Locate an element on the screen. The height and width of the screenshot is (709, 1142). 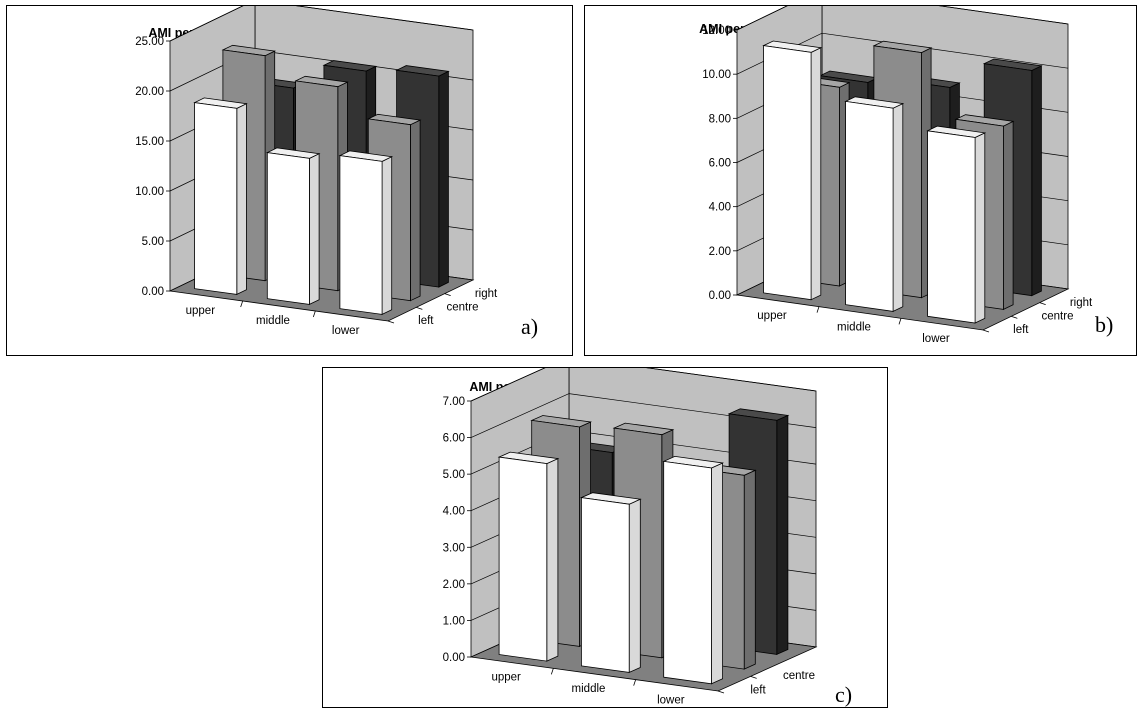
y-tick-label: 8.00 is located at coordinates (720, 119).